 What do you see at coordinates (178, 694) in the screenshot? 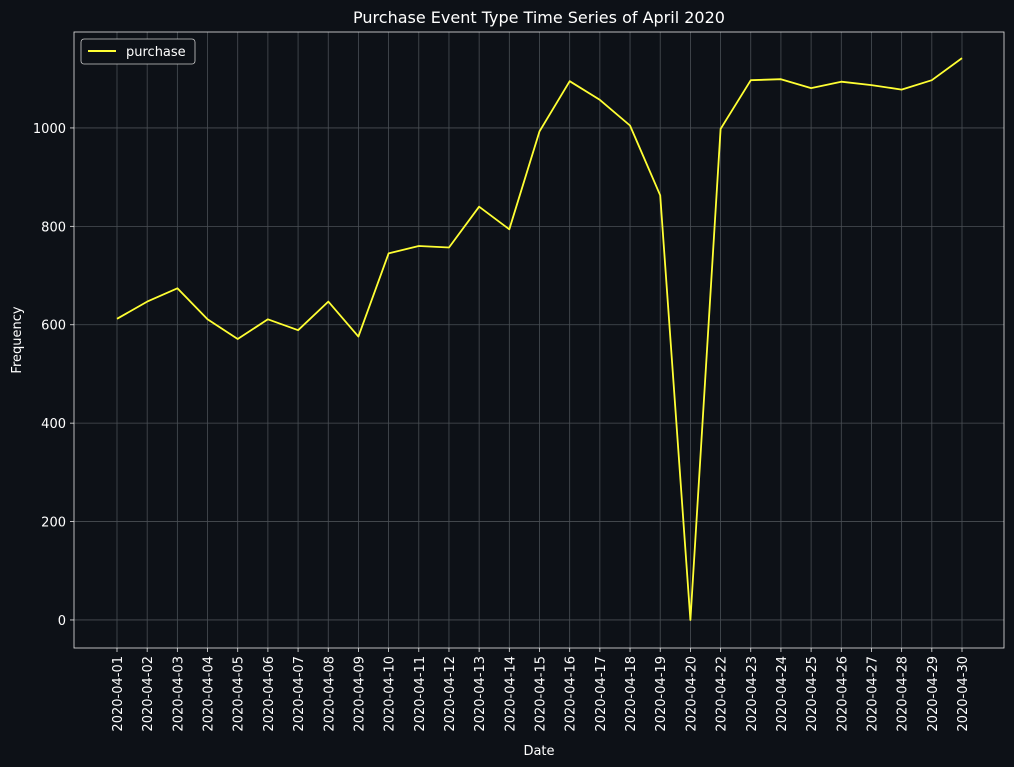
I see `x-tick-label: 2020-04-03` at bounding box center [178, 694].